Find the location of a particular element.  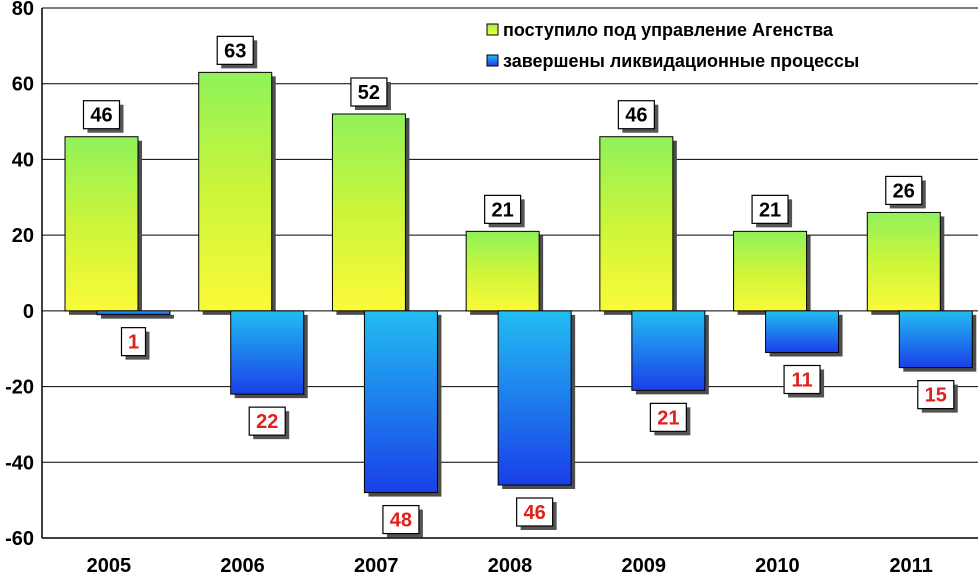

bar-shadow is located at coordinates (137, 316).